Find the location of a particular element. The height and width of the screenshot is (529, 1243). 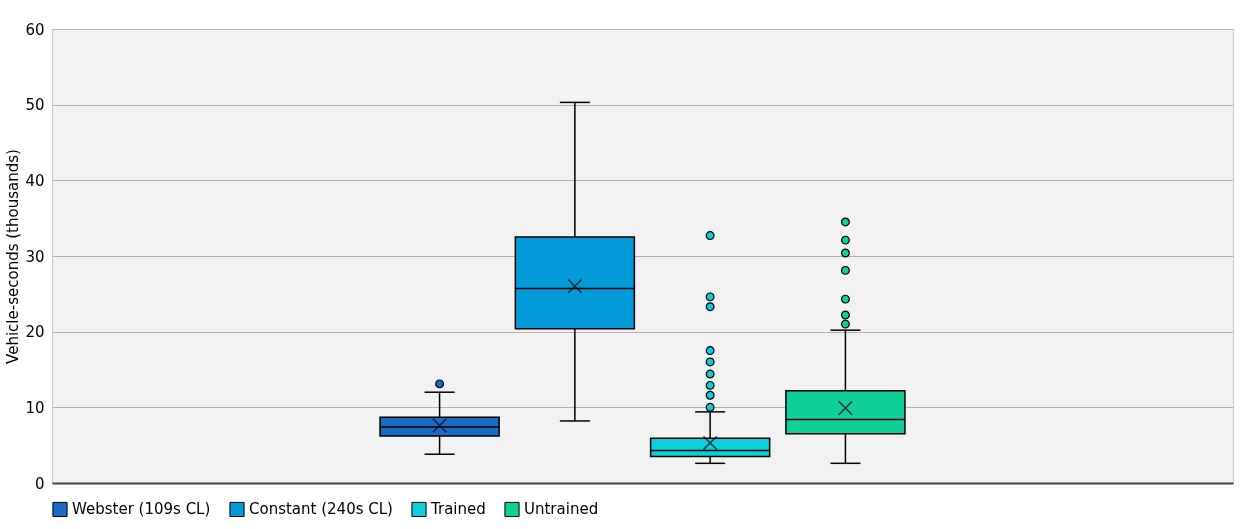

y-tick-label: 60 is located at coordinates (35, 29).